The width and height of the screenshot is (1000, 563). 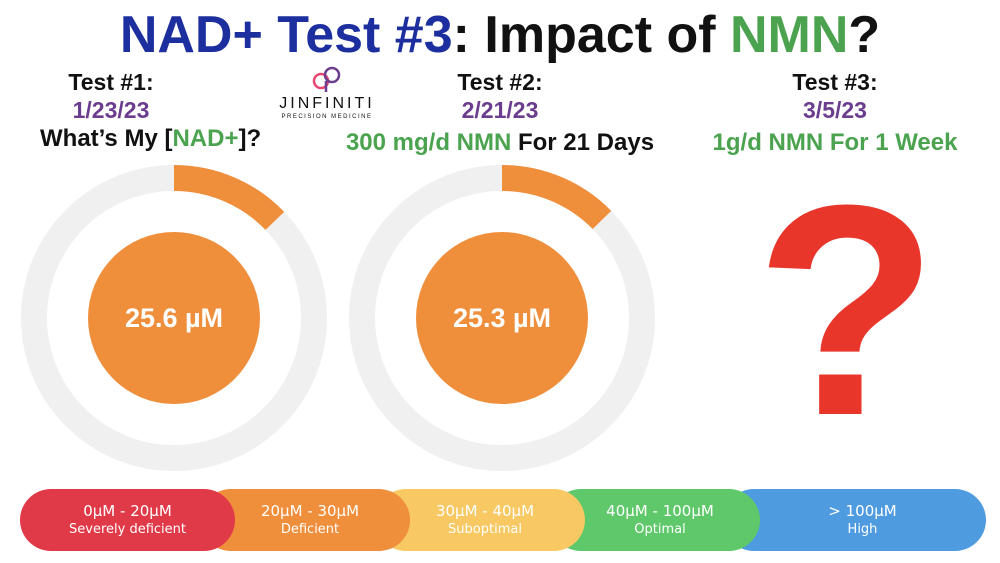 I want to click on test-1-subtitle-nad: NAD+, so click(x=205, y=138).